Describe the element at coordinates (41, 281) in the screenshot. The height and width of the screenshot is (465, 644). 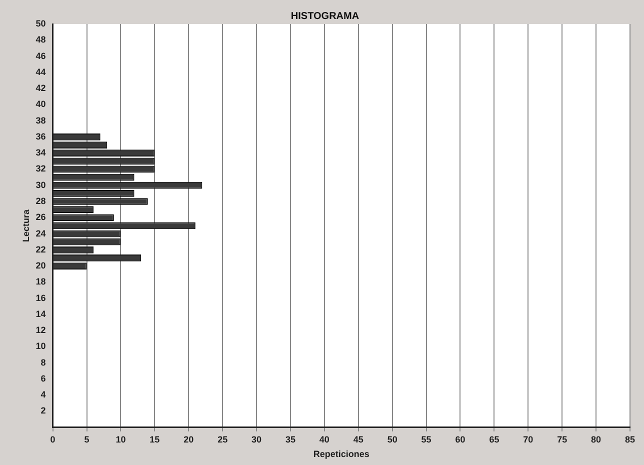
I see `y-tick-label: 18` at that location.